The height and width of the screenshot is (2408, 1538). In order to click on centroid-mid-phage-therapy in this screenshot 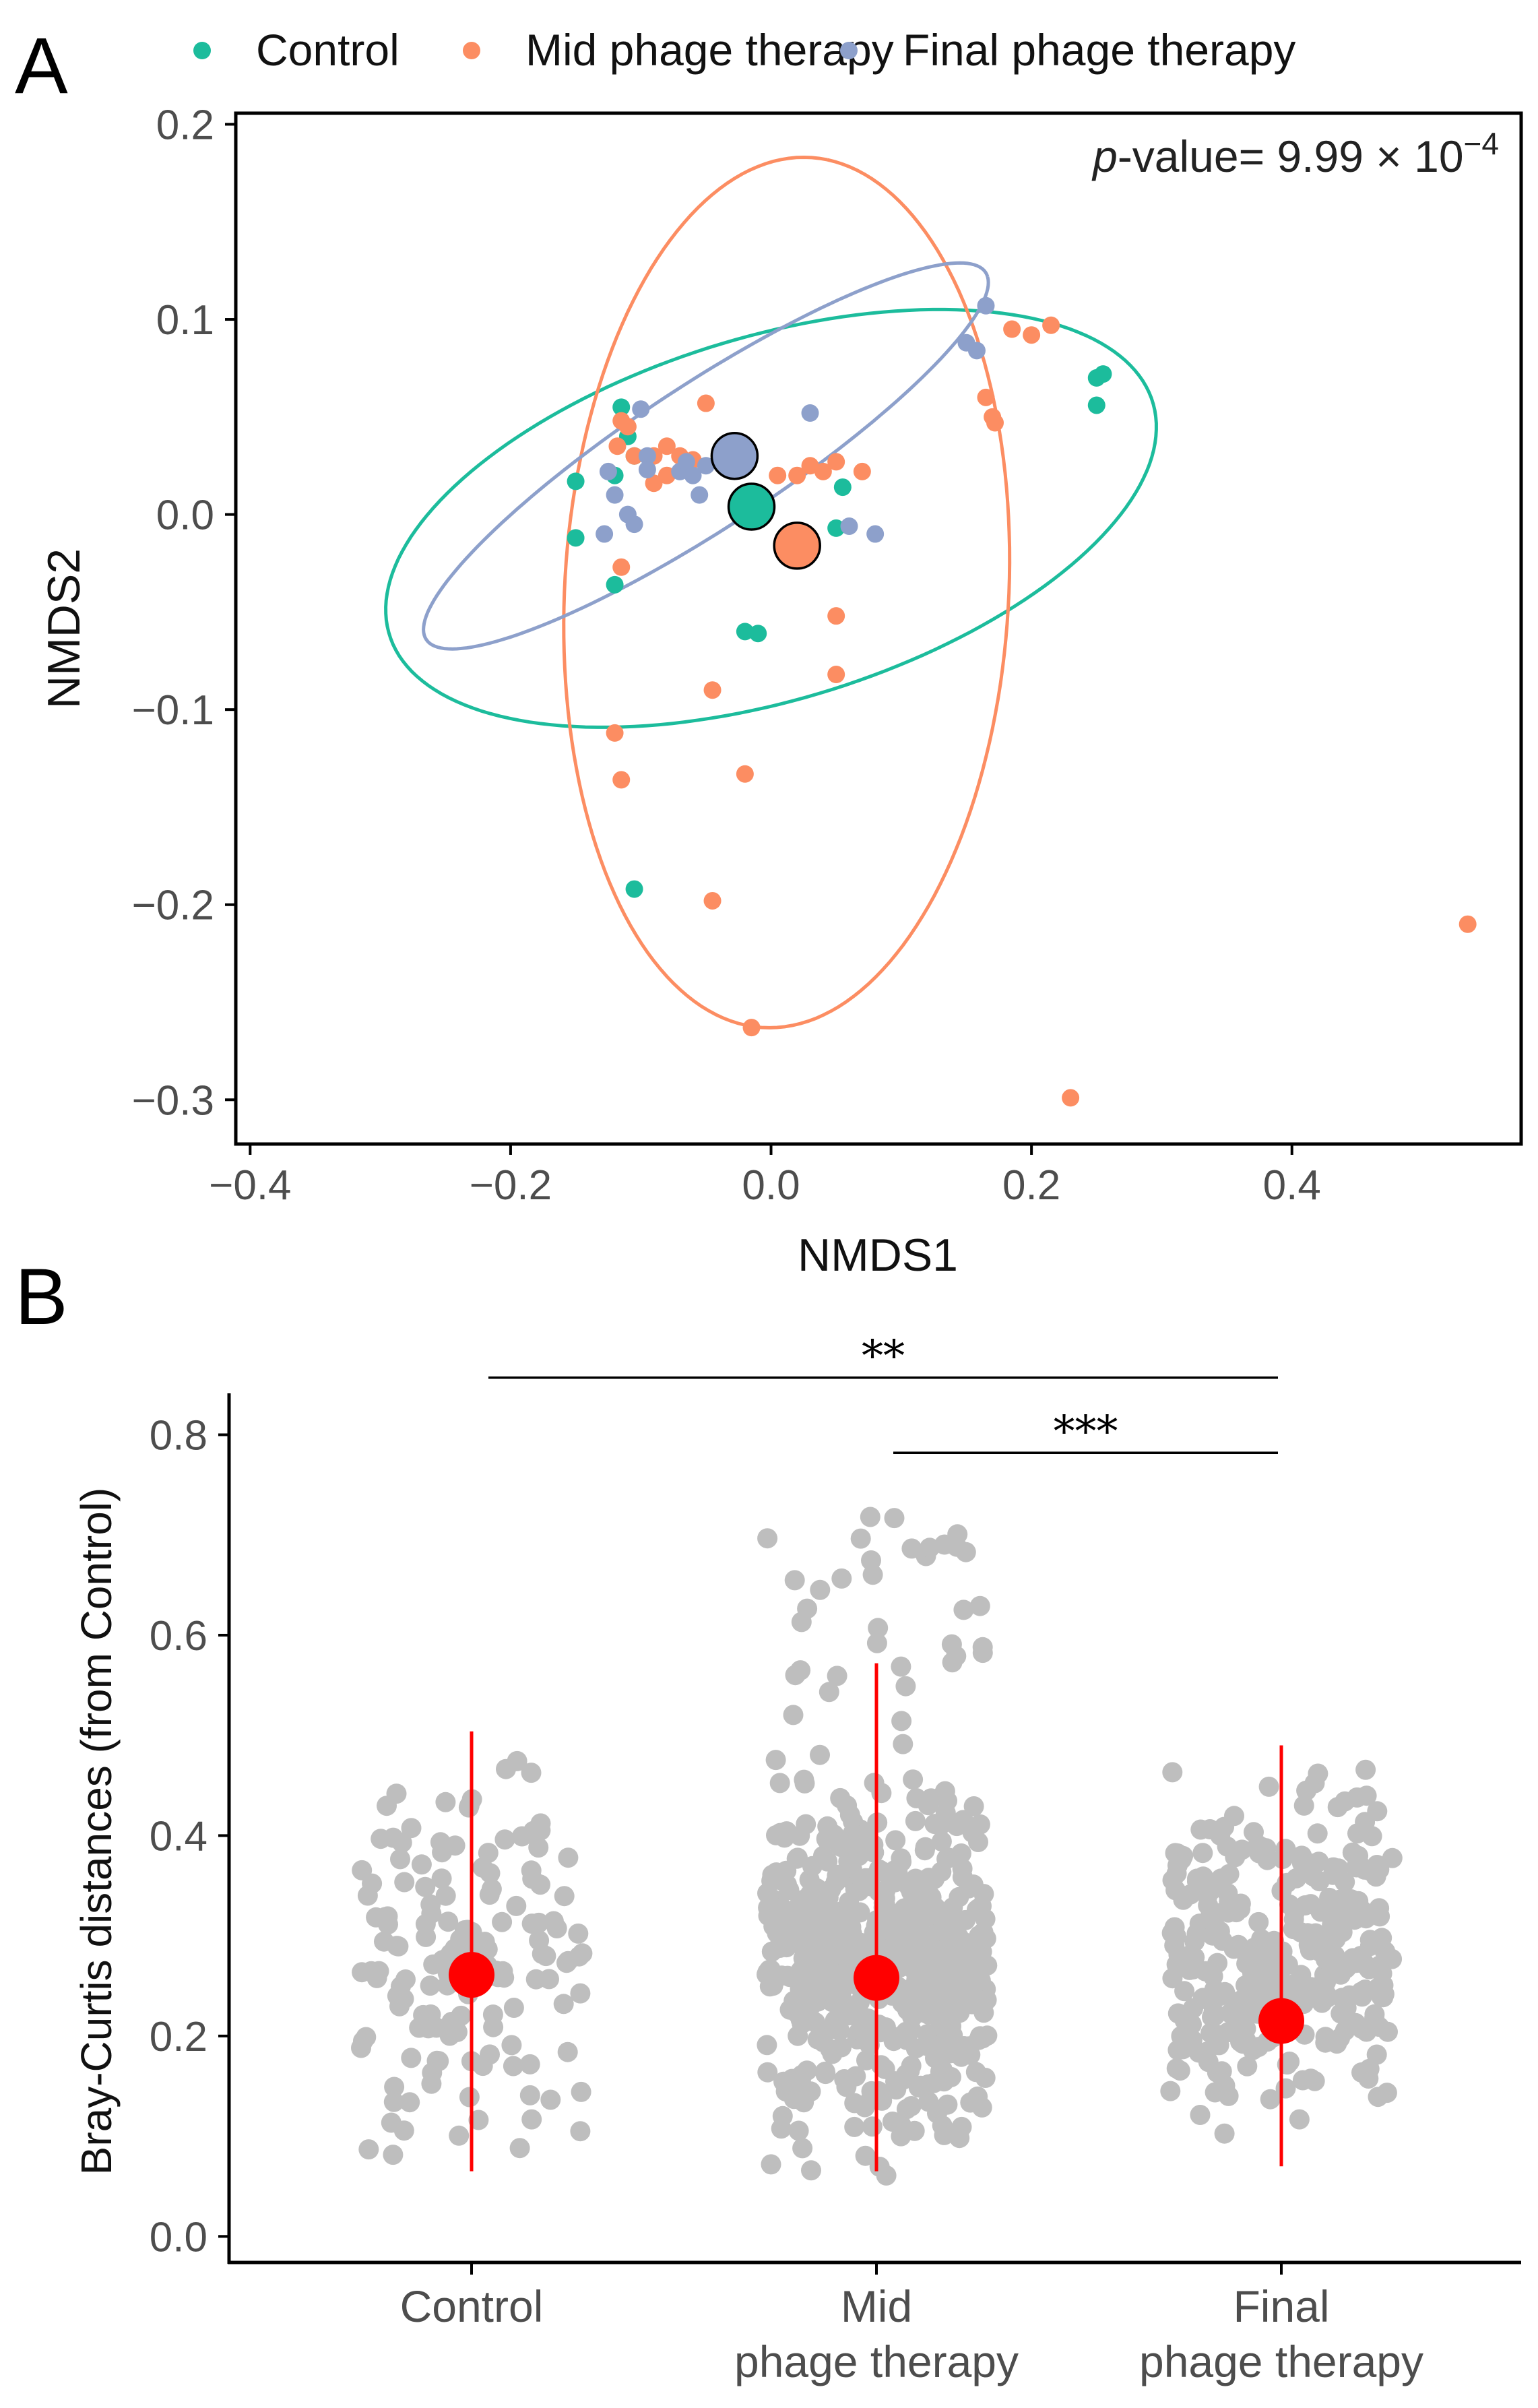, I will do `click(797, 545)`.